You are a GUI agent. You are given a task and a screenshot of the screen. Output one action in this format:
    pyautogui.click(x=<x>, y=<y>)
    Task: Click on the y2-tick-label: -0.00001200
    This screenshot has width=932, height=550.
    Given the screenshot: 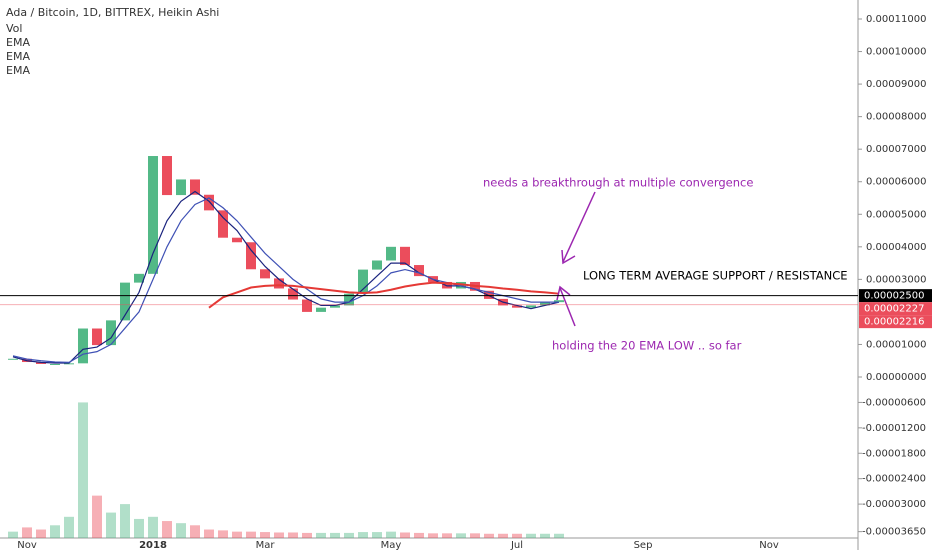 What is the action you would take?
    pyautogui.click(x=894, y=428)
    